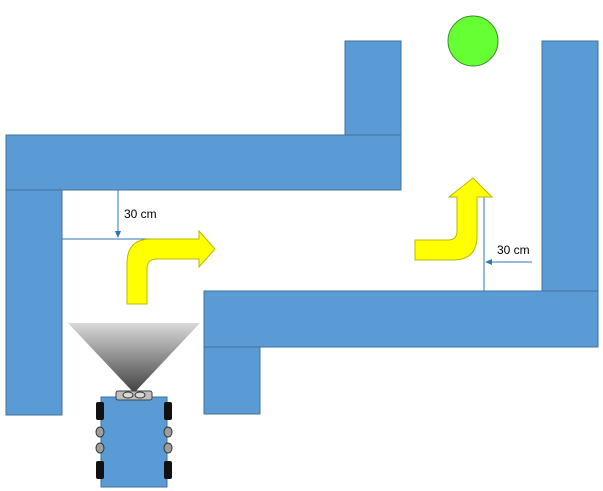  What do you see at coordinates (134, 442) in the screenshot?
I see `robot-body` at bounding box center [134, 442].